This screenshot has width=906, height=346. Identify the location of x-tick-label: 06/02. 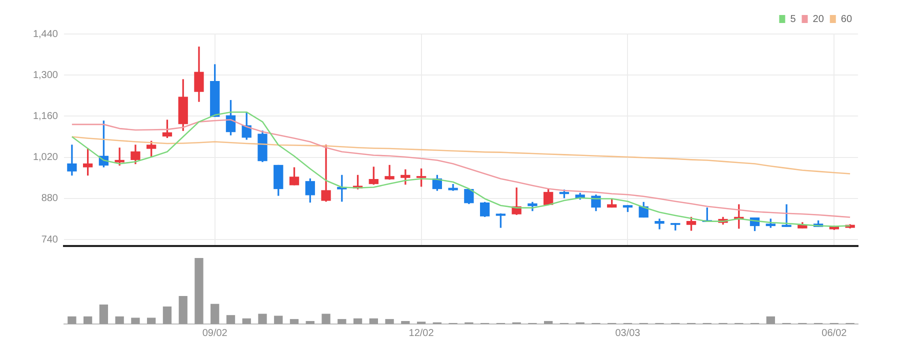
(835, 333).